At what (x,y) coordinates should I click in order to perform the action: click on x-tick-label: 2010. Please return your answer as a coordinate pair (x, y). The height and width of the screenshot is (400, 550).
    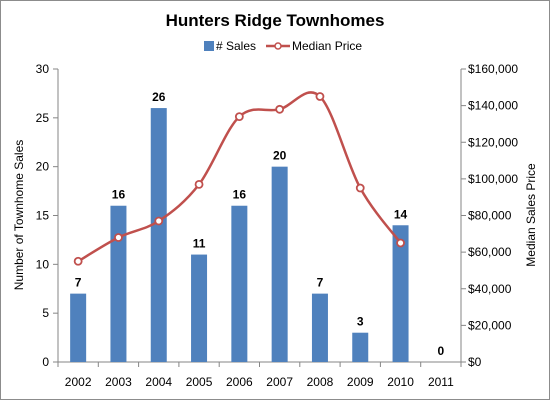
    Looking at the image, I should click on (400, 382).